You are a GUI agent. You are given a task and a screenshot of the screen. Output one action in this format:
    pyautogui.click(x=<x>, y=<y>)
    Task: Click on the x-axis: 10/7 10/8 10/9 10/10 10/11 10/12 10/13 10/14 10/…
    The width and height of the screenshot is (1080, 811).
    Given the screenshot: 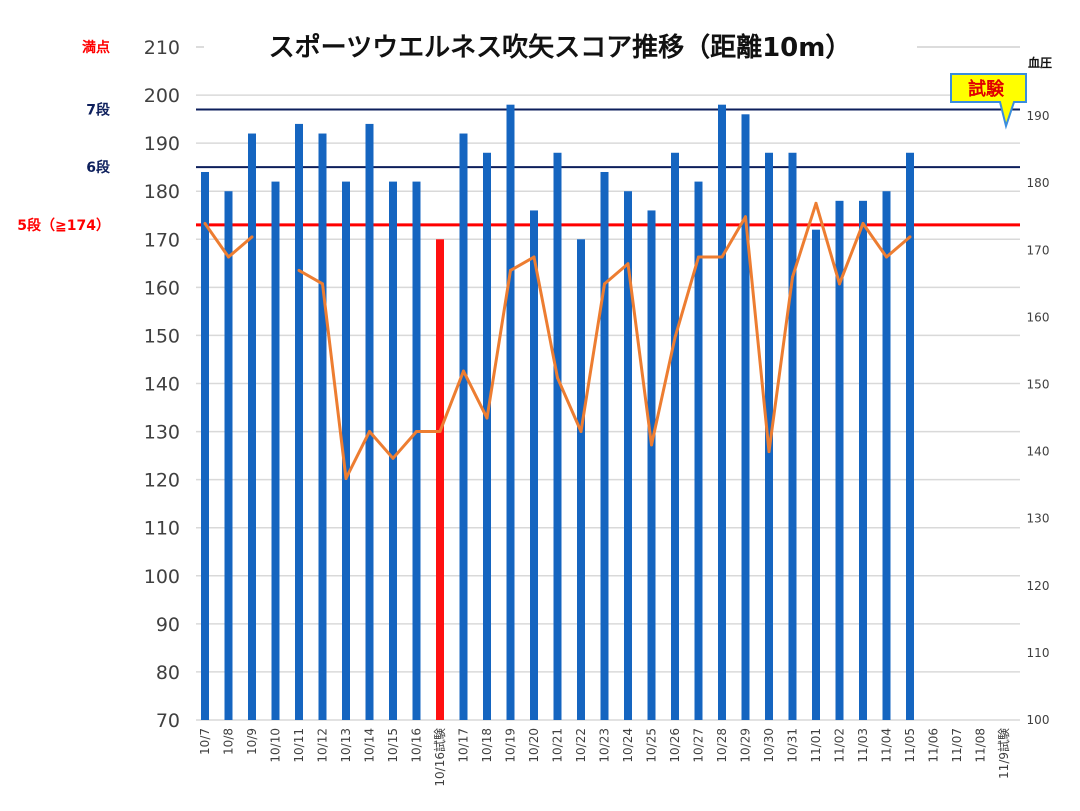 What is the action you would take?
    pyautogui.click(x=604, y=757)
    